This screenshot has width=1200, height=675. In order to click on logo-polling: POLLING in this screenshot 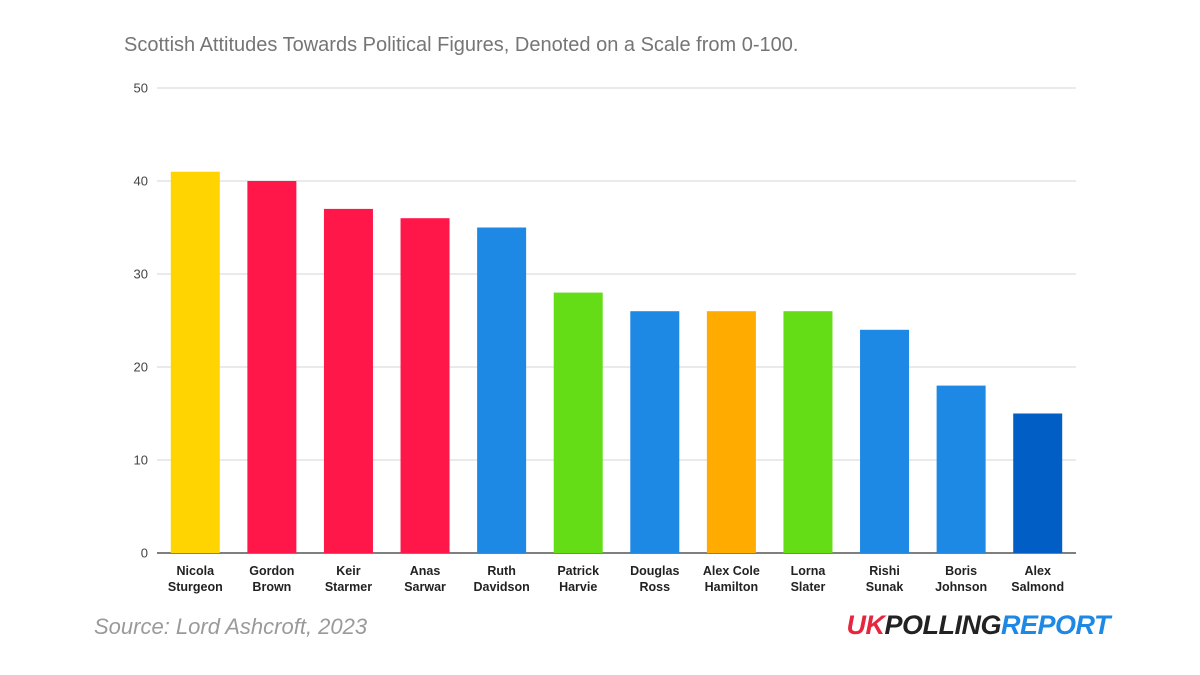, I will do `click(942, 625)`.